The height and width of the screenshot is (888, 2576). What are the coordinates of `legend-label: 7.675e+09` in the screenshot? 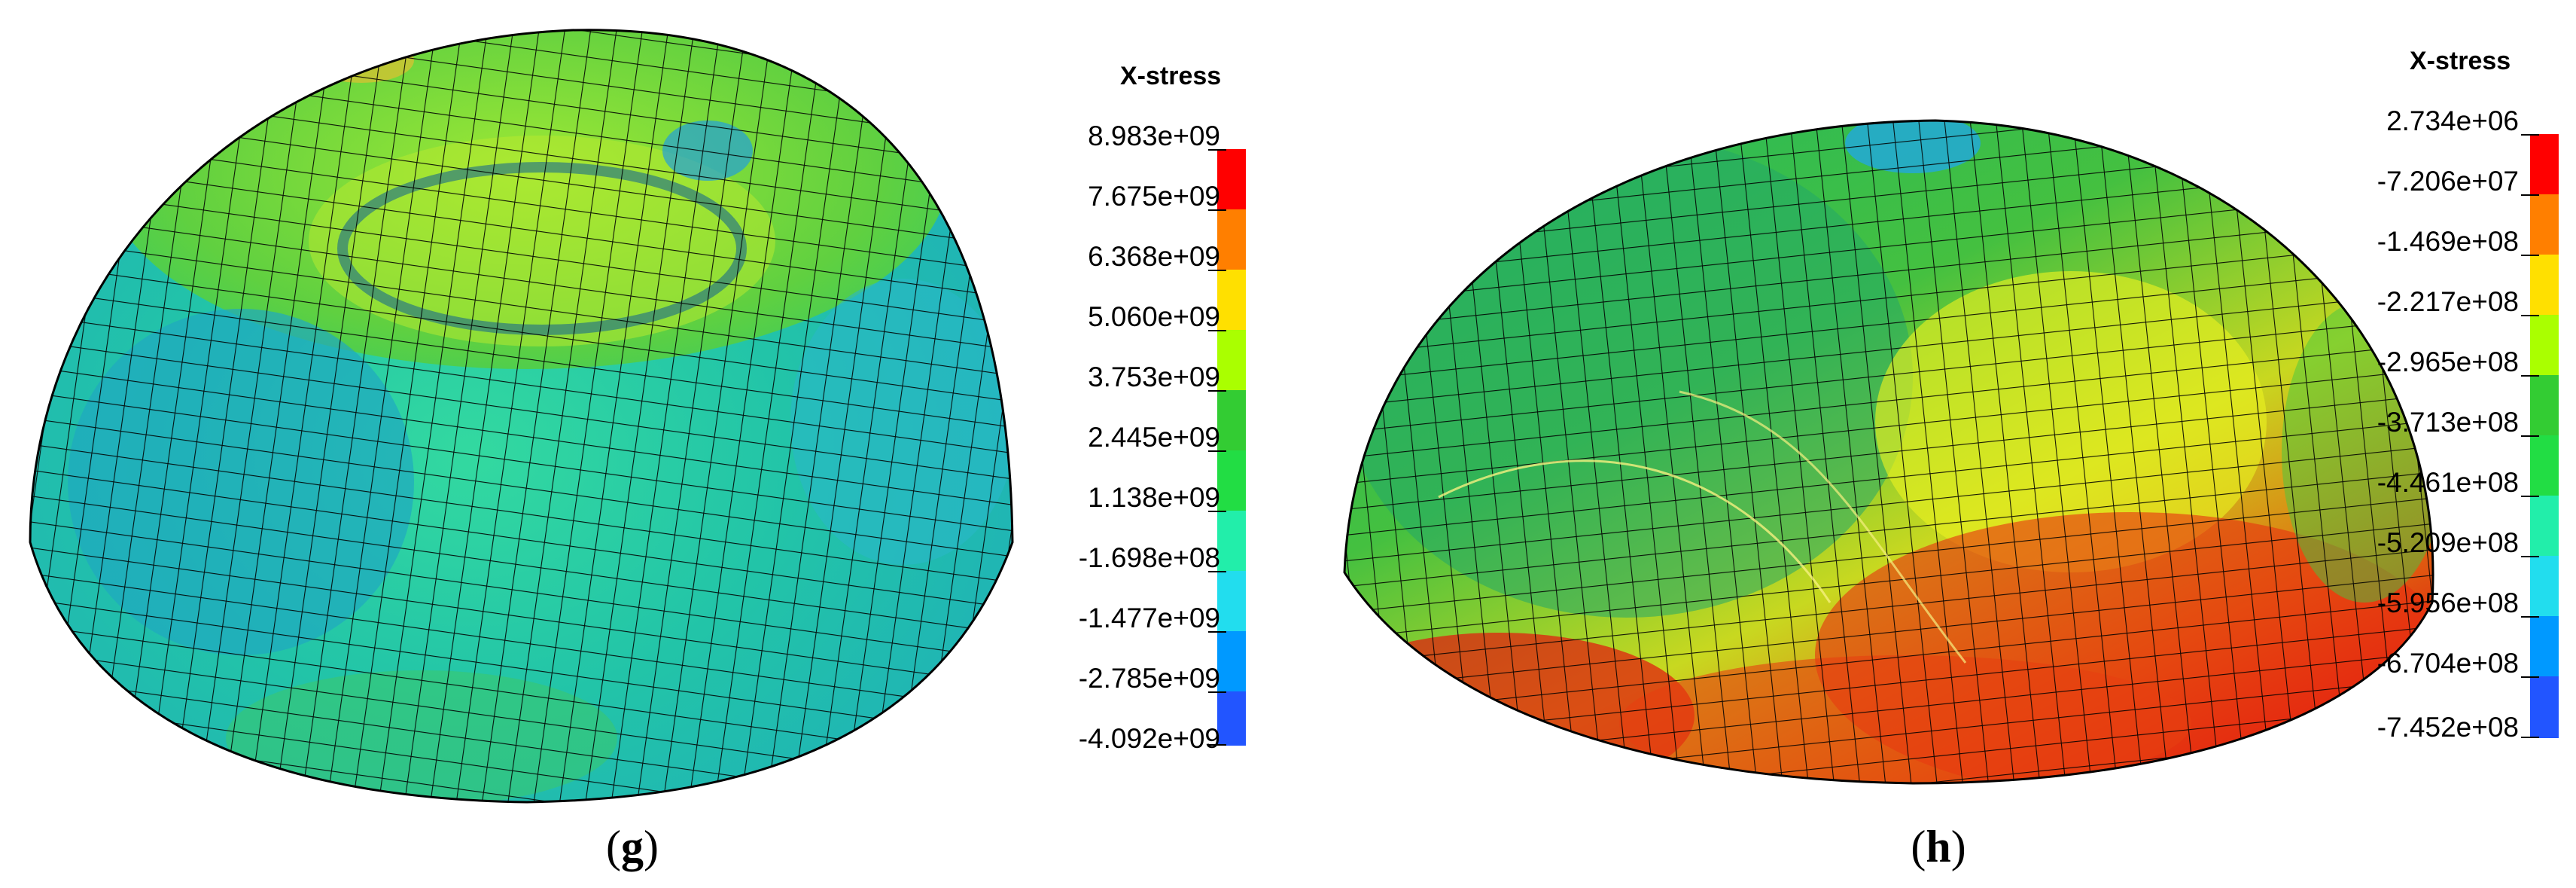 It's located at (1154, 196).